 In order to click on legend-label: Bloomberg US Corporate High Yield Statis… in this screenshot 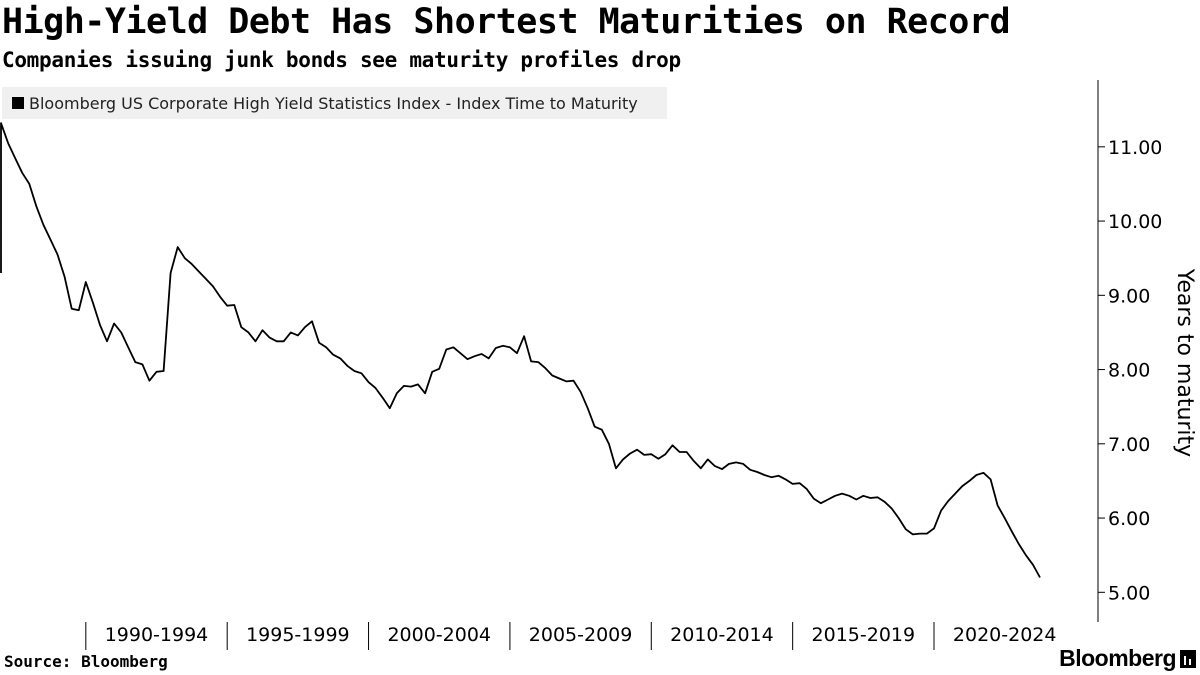, I will do `click(333, 103)`.